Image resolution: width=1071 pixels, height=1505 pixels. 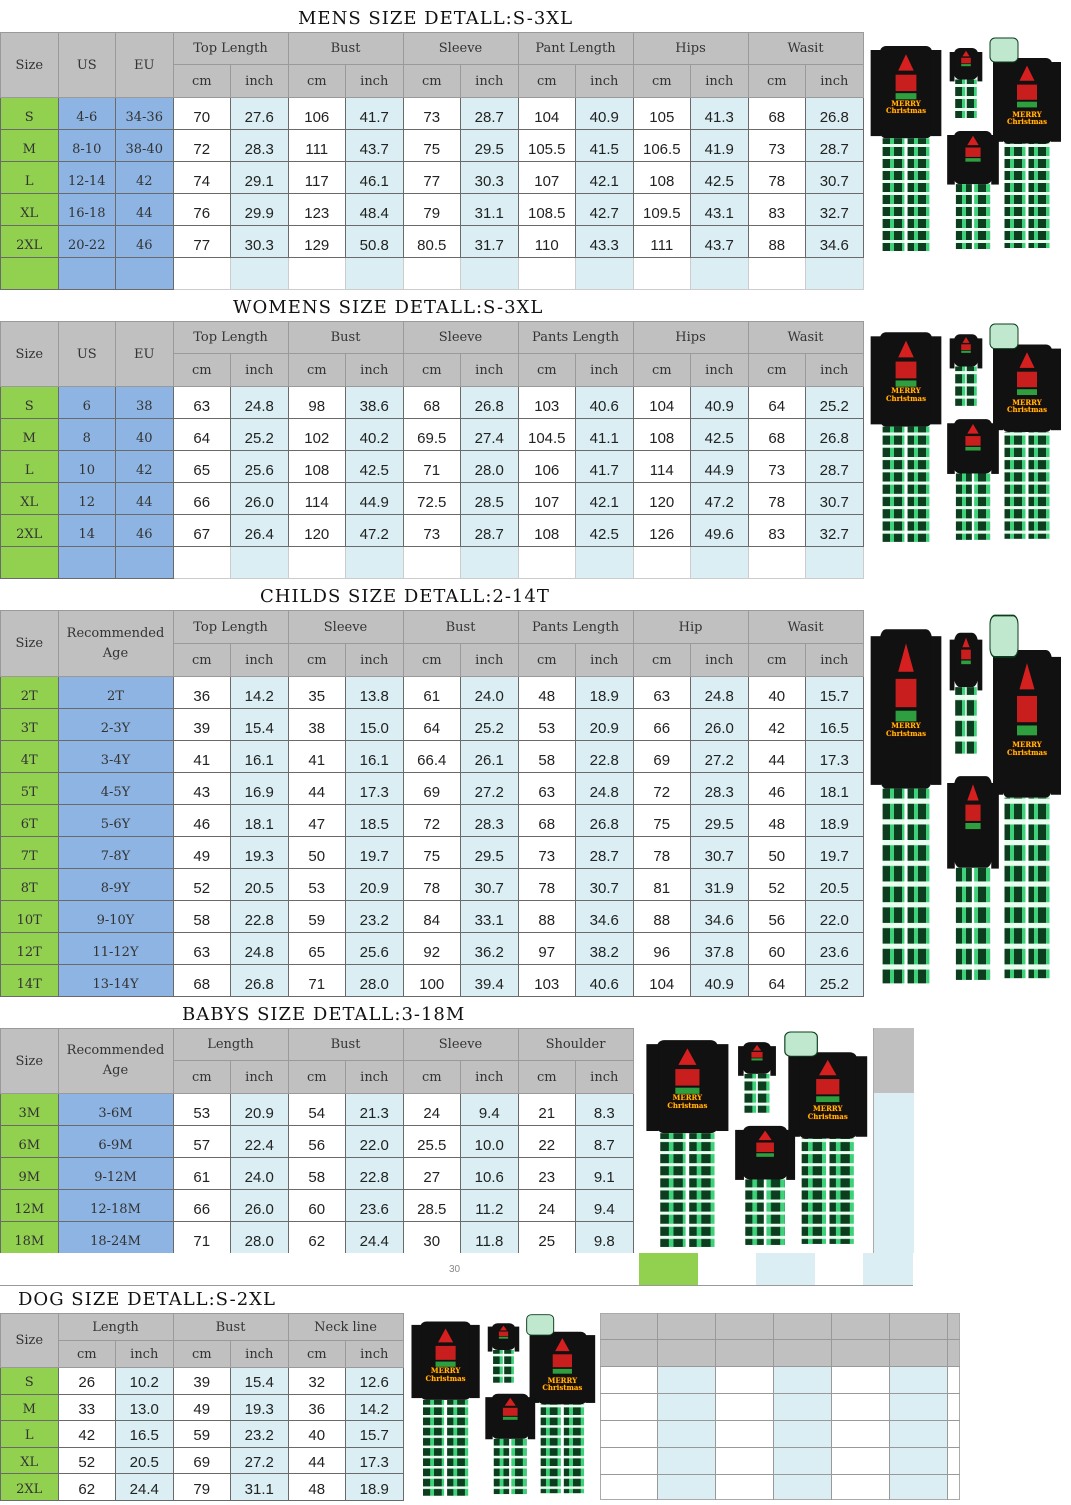 What do you see at coordinates (29, 980) in the screenshot?
I see `size-cell: 14T` at bounding box center [29, 980].